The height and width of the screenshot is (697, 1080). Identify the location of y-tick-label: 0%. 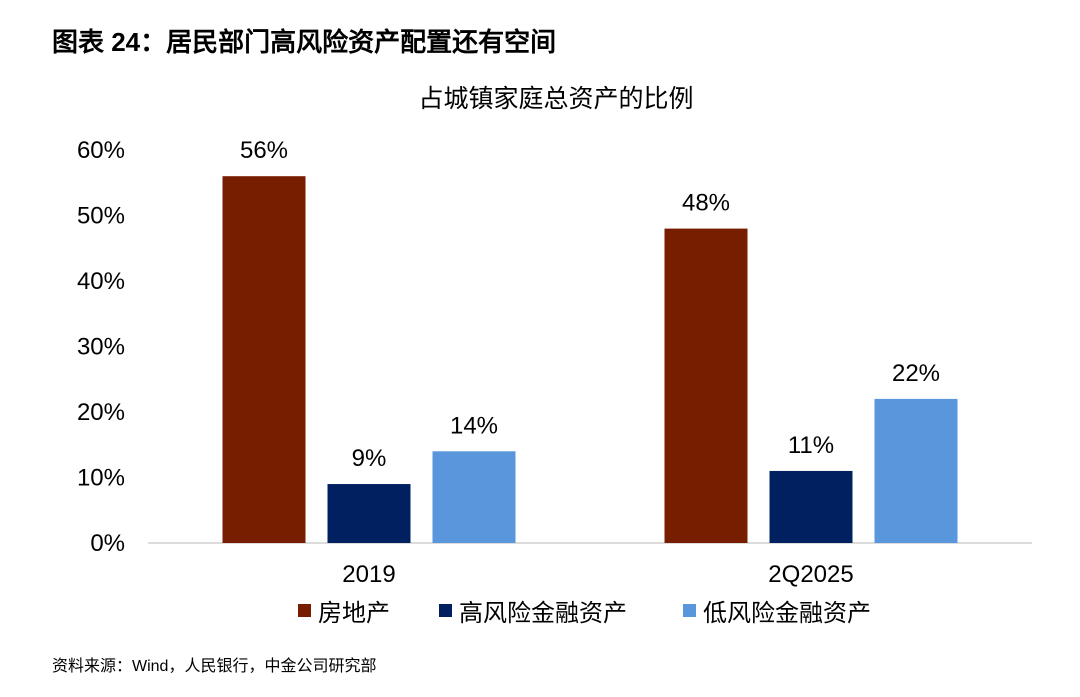
(107, 543).